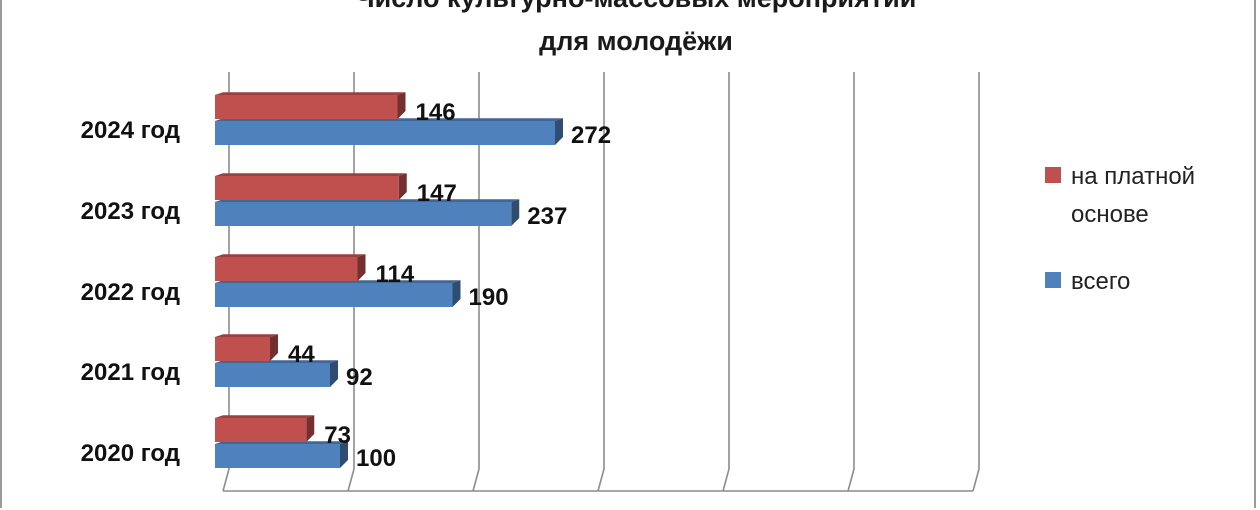  Describe the element at coordinates (547, 216) in the screenshot. I see `data-label-total: 237` at that location.